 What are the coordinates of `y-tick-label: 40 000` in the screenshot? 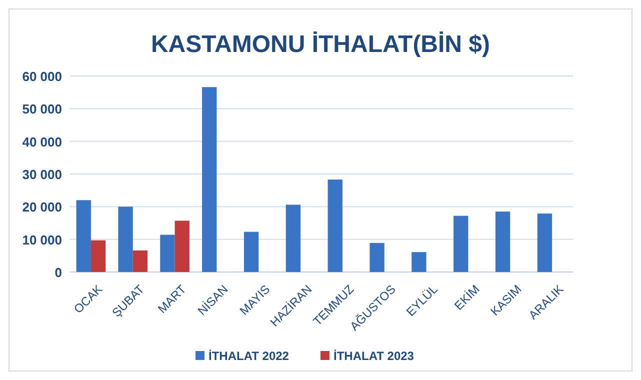 It's located at (42, 142).